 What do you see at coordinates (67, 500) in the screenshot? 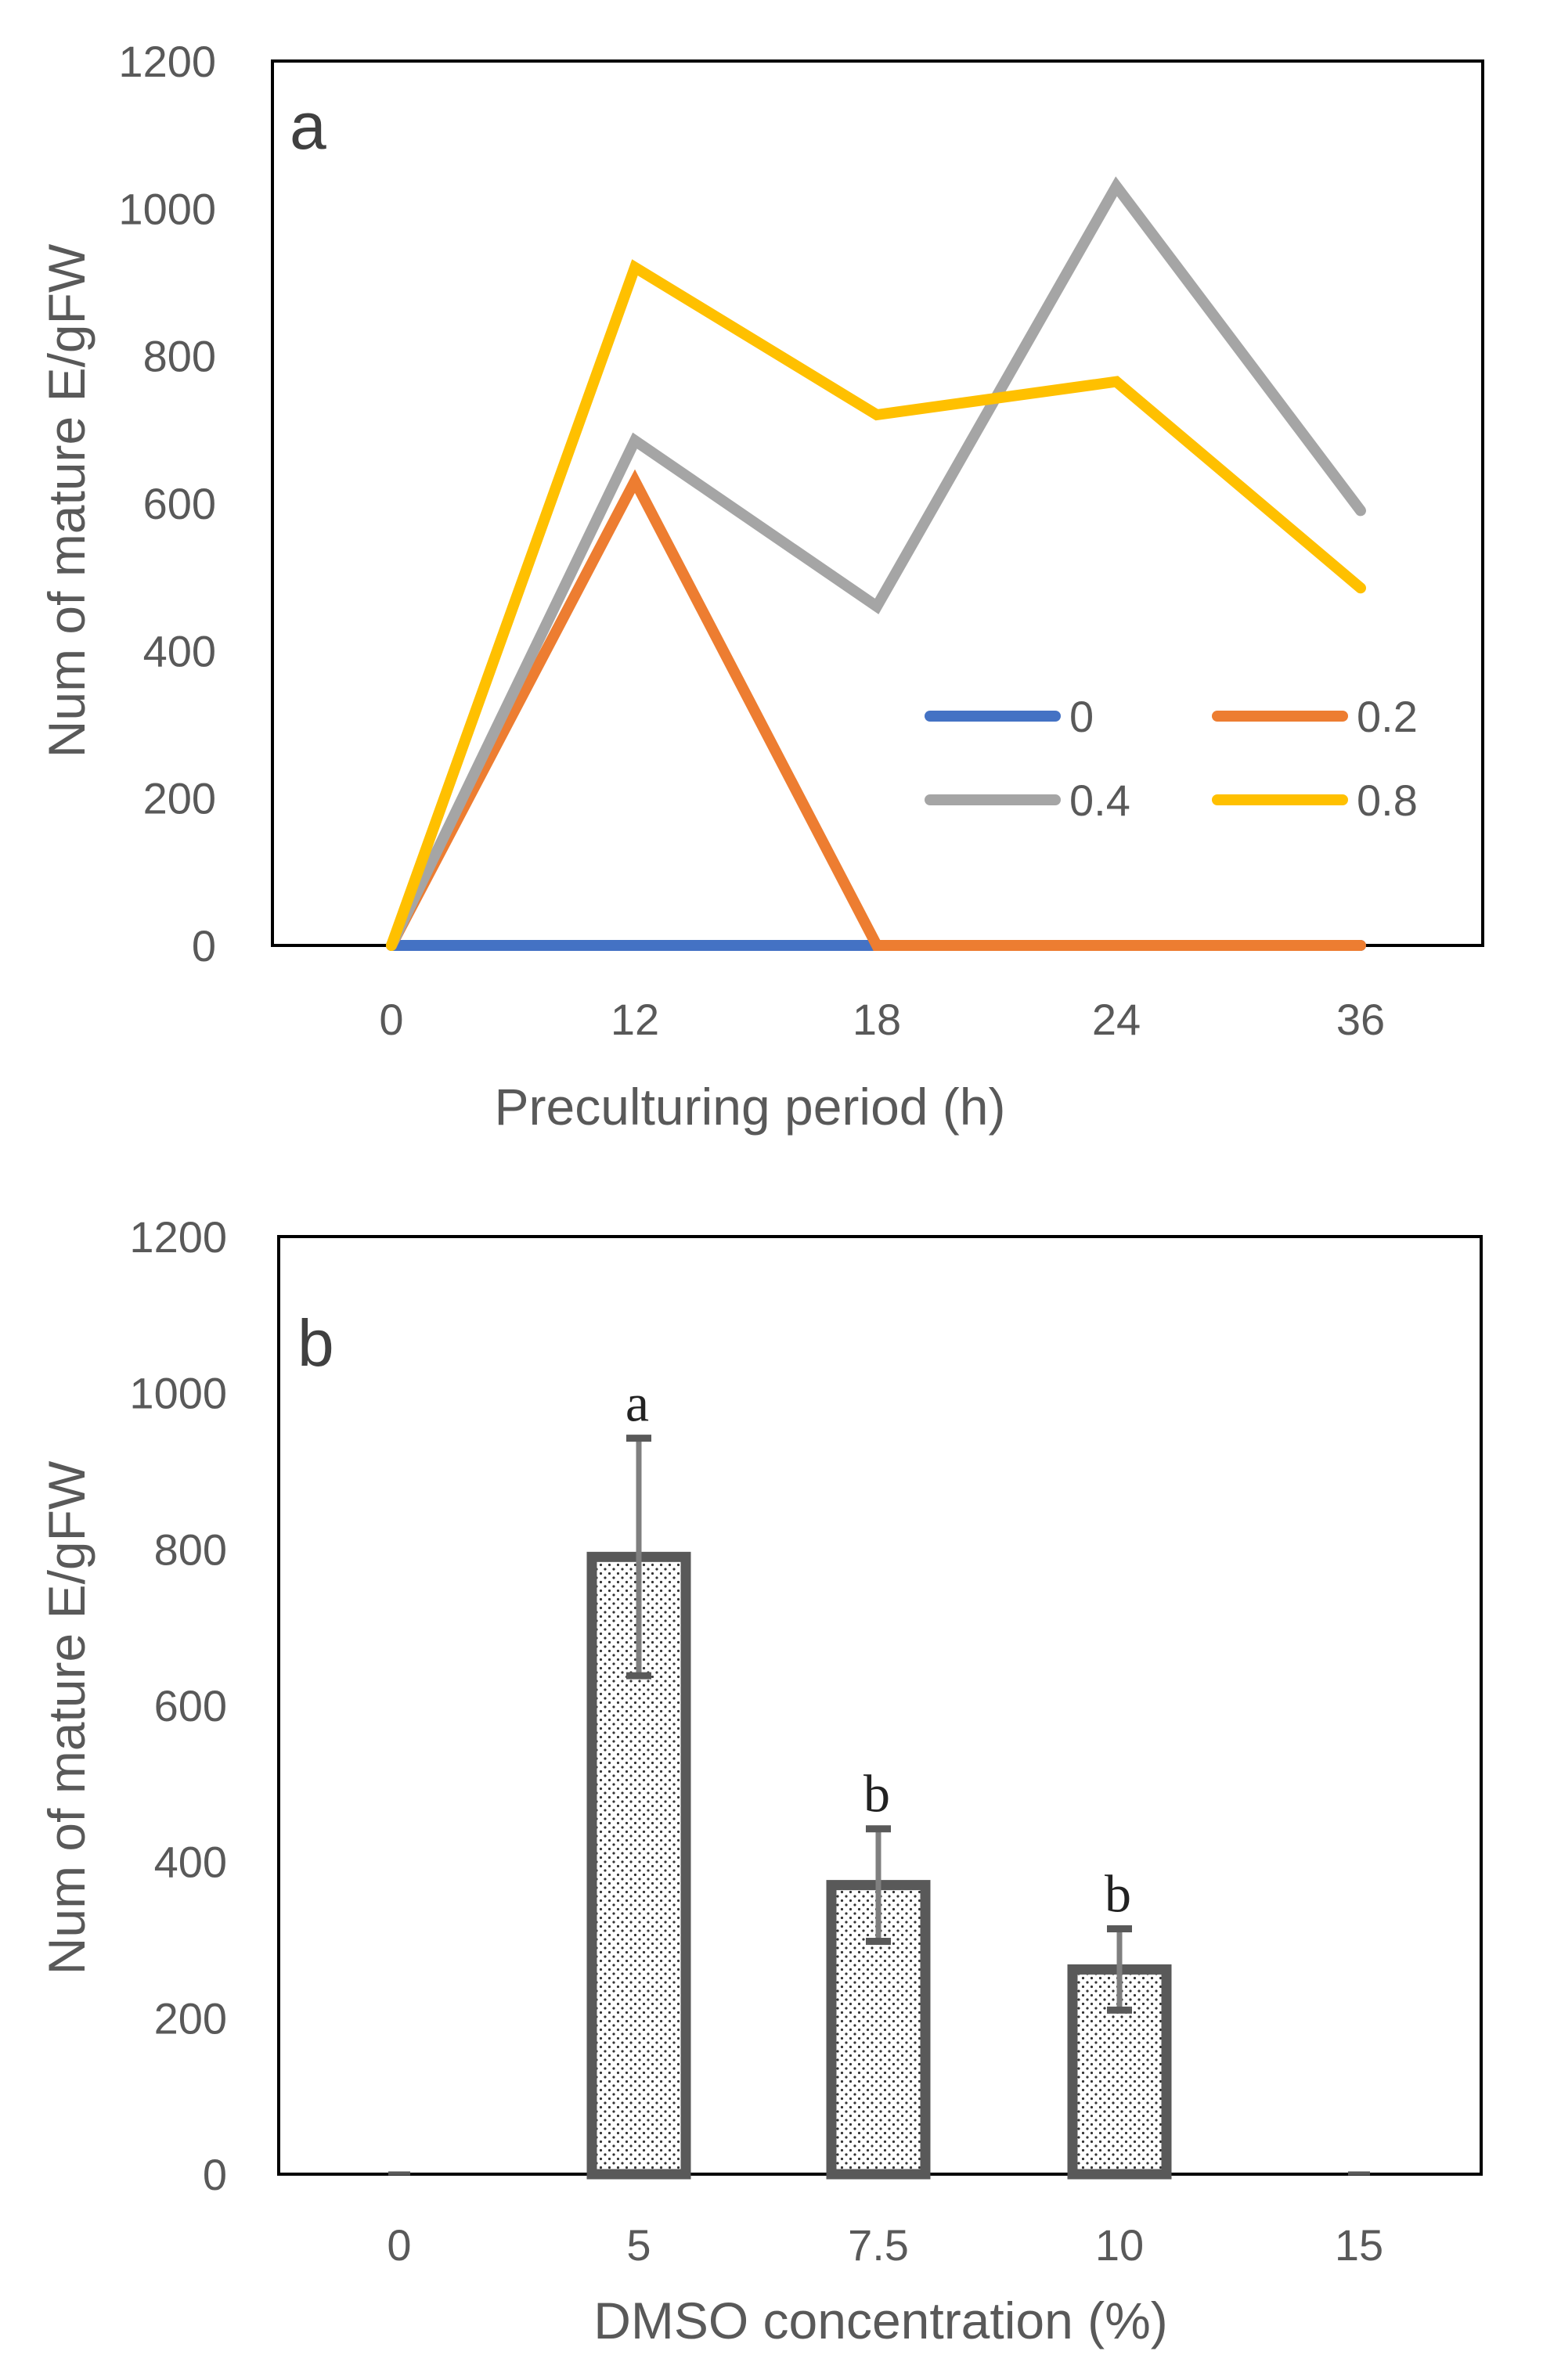
I see `panel-a-y-axis-title: Num of mature E/gFW` at bounding box center [67, 500].